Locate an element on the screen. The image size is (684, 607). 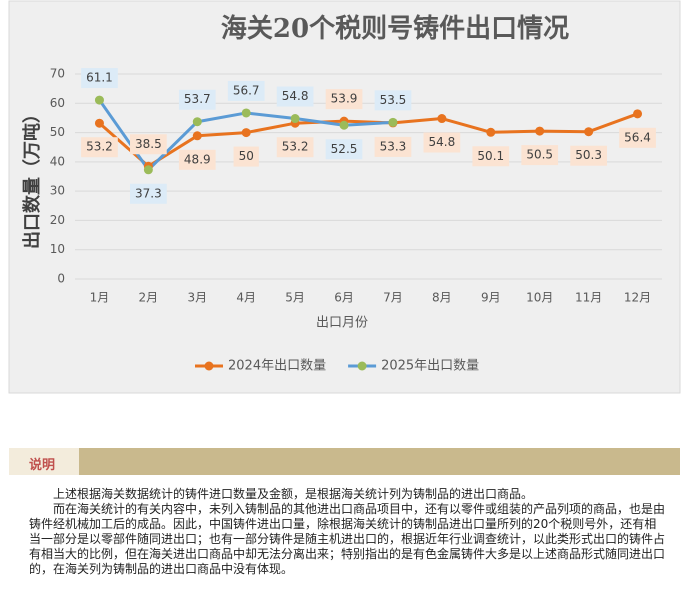
data-label-group: 48.9 is located at coordinates (197, 159).